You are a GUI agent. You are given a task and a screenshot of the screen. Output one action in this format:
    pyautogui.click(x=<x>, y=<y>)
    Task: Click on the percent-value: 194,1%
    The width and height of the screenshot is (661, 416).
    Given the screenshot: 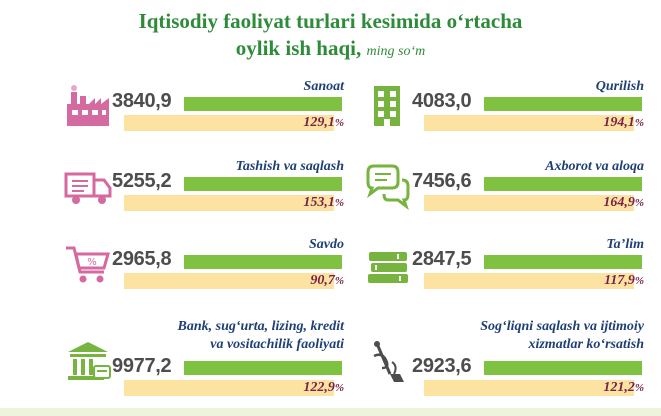 What is the action you would take?
    pyautogui.click(x=623, y=123)
    